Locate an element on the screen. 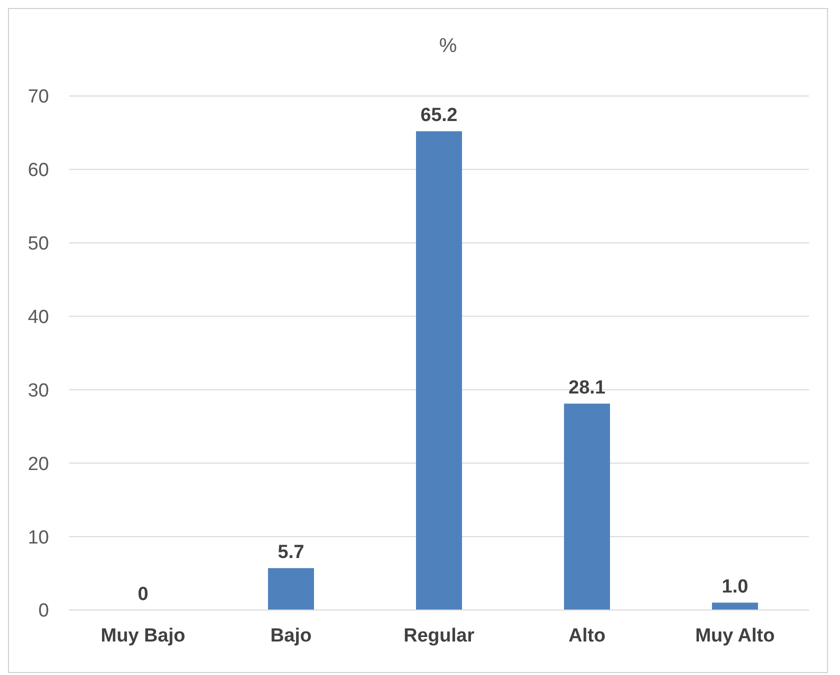  x-tick-label: Muy Bajo is located at coordinates (143, 635).